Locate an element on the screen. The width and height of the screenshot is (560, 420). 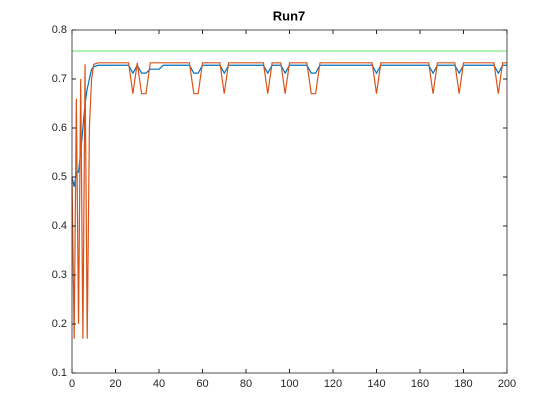
y-tick-label: 0.3 is located at coordinates (59, 275).